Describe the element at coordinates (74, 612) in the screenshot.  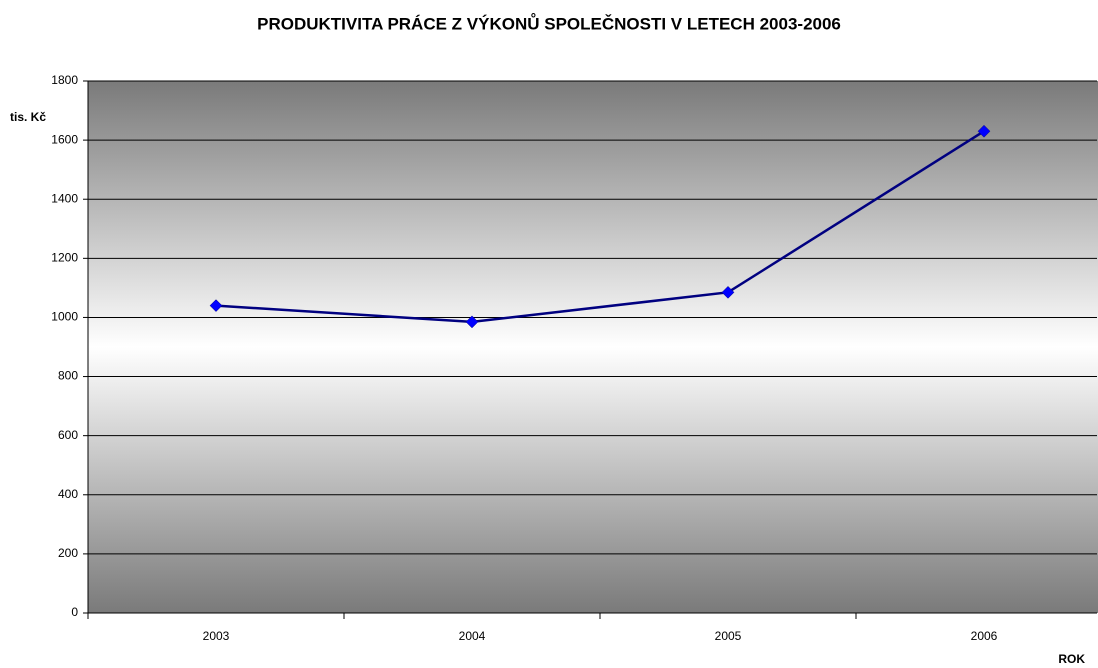
I see `y-tick-label: 0` at that location.